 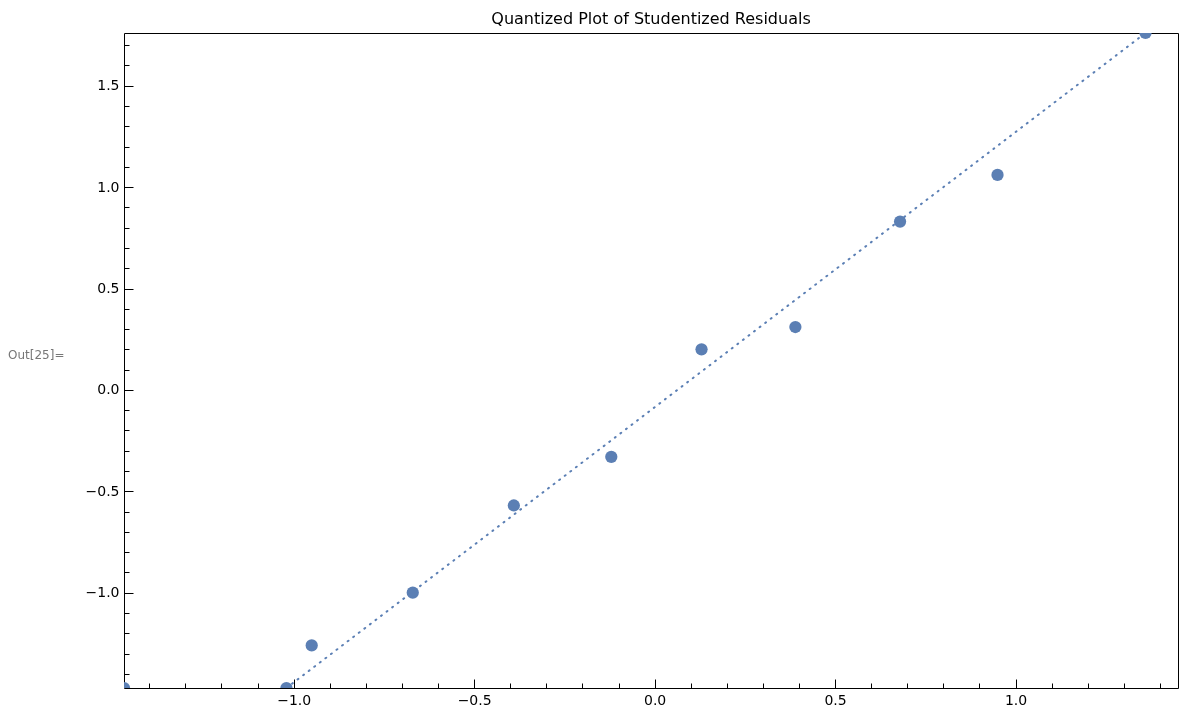 I want to click on y-tick-label: 1.5, so click(x=108, y=85).